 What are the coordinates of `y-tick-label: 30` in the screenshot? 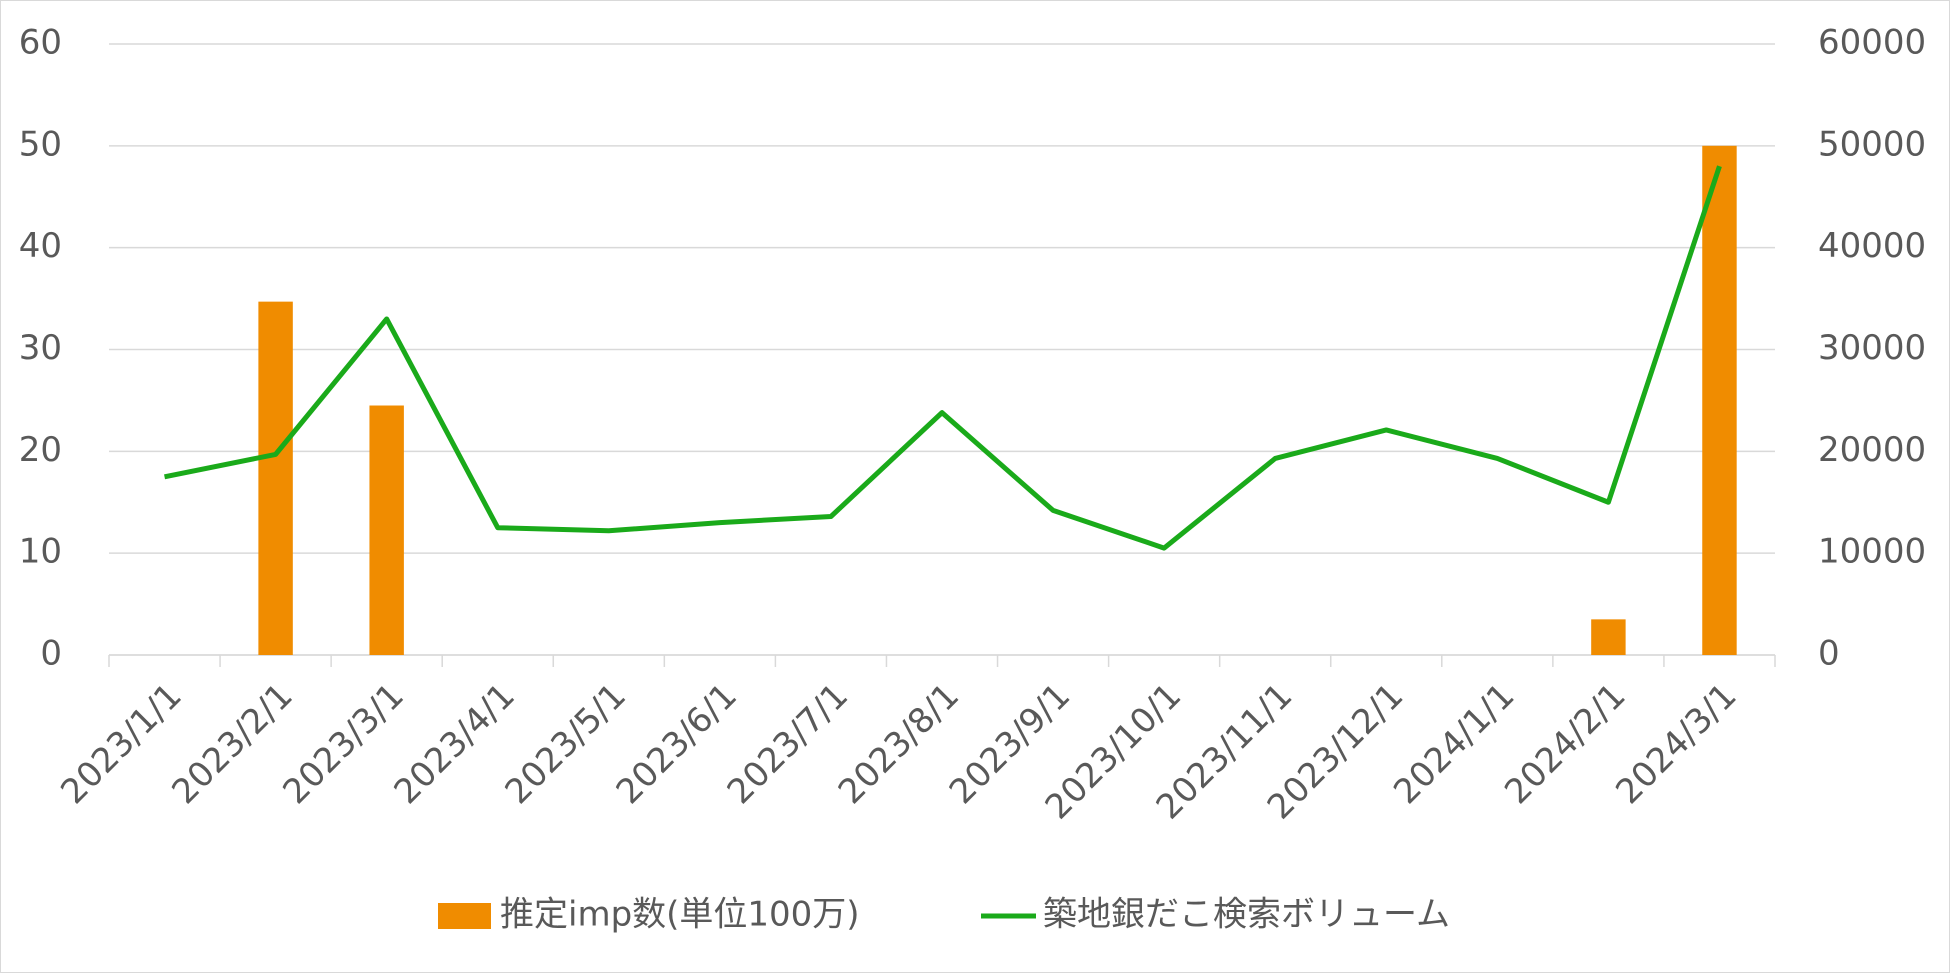 It's located at (40, 348).